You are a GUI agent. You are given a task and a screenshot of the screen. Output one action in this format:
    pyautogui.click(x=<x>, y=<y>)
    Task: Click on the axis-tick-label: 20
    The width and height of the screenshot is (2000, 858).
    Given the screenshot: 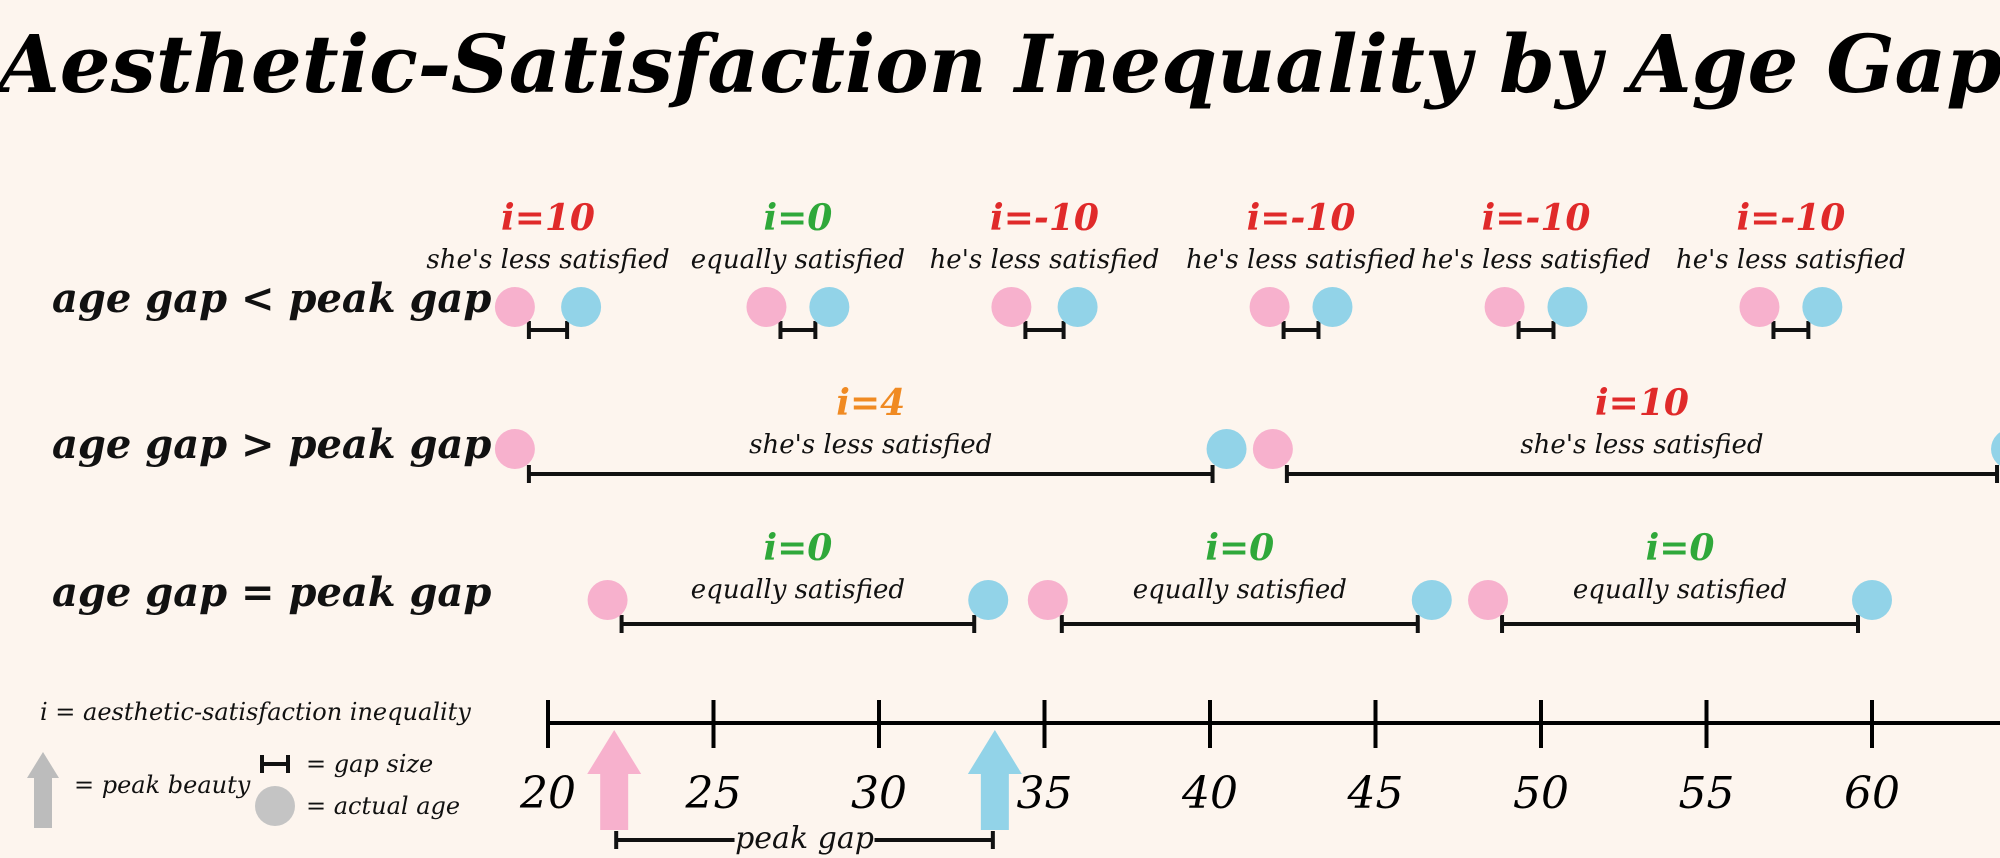 What is the action you would take?
    pyautogui.click(x=547, y=793)
    